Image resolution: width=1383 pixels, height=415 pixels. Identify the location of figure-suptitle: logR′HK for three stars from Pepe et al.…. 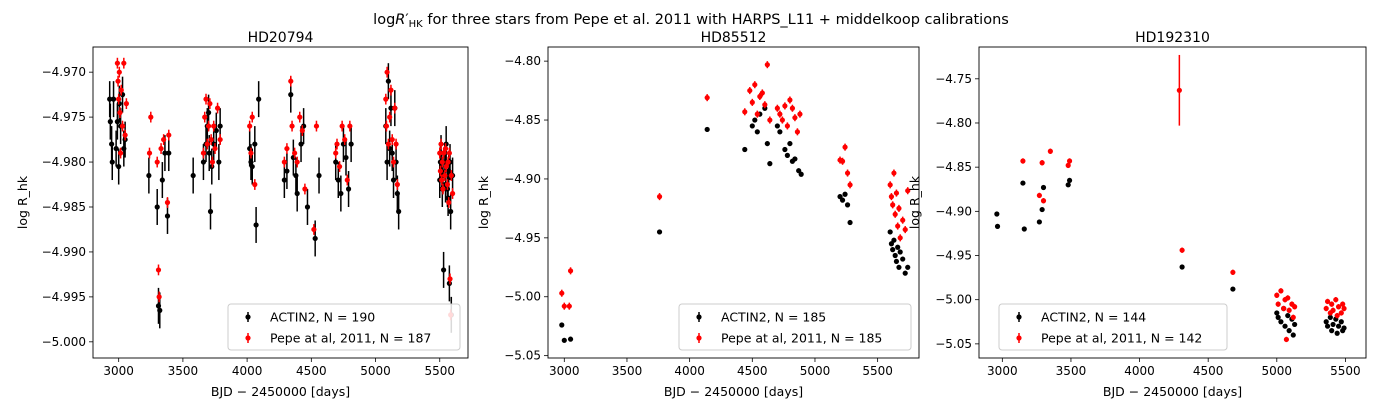
(691, 21).